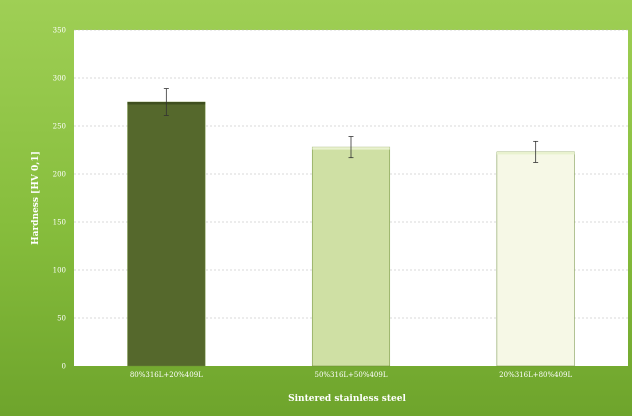 This screenshot has height=416, width=632. I want to click on y-tick-label: 0, so click(64, 367).